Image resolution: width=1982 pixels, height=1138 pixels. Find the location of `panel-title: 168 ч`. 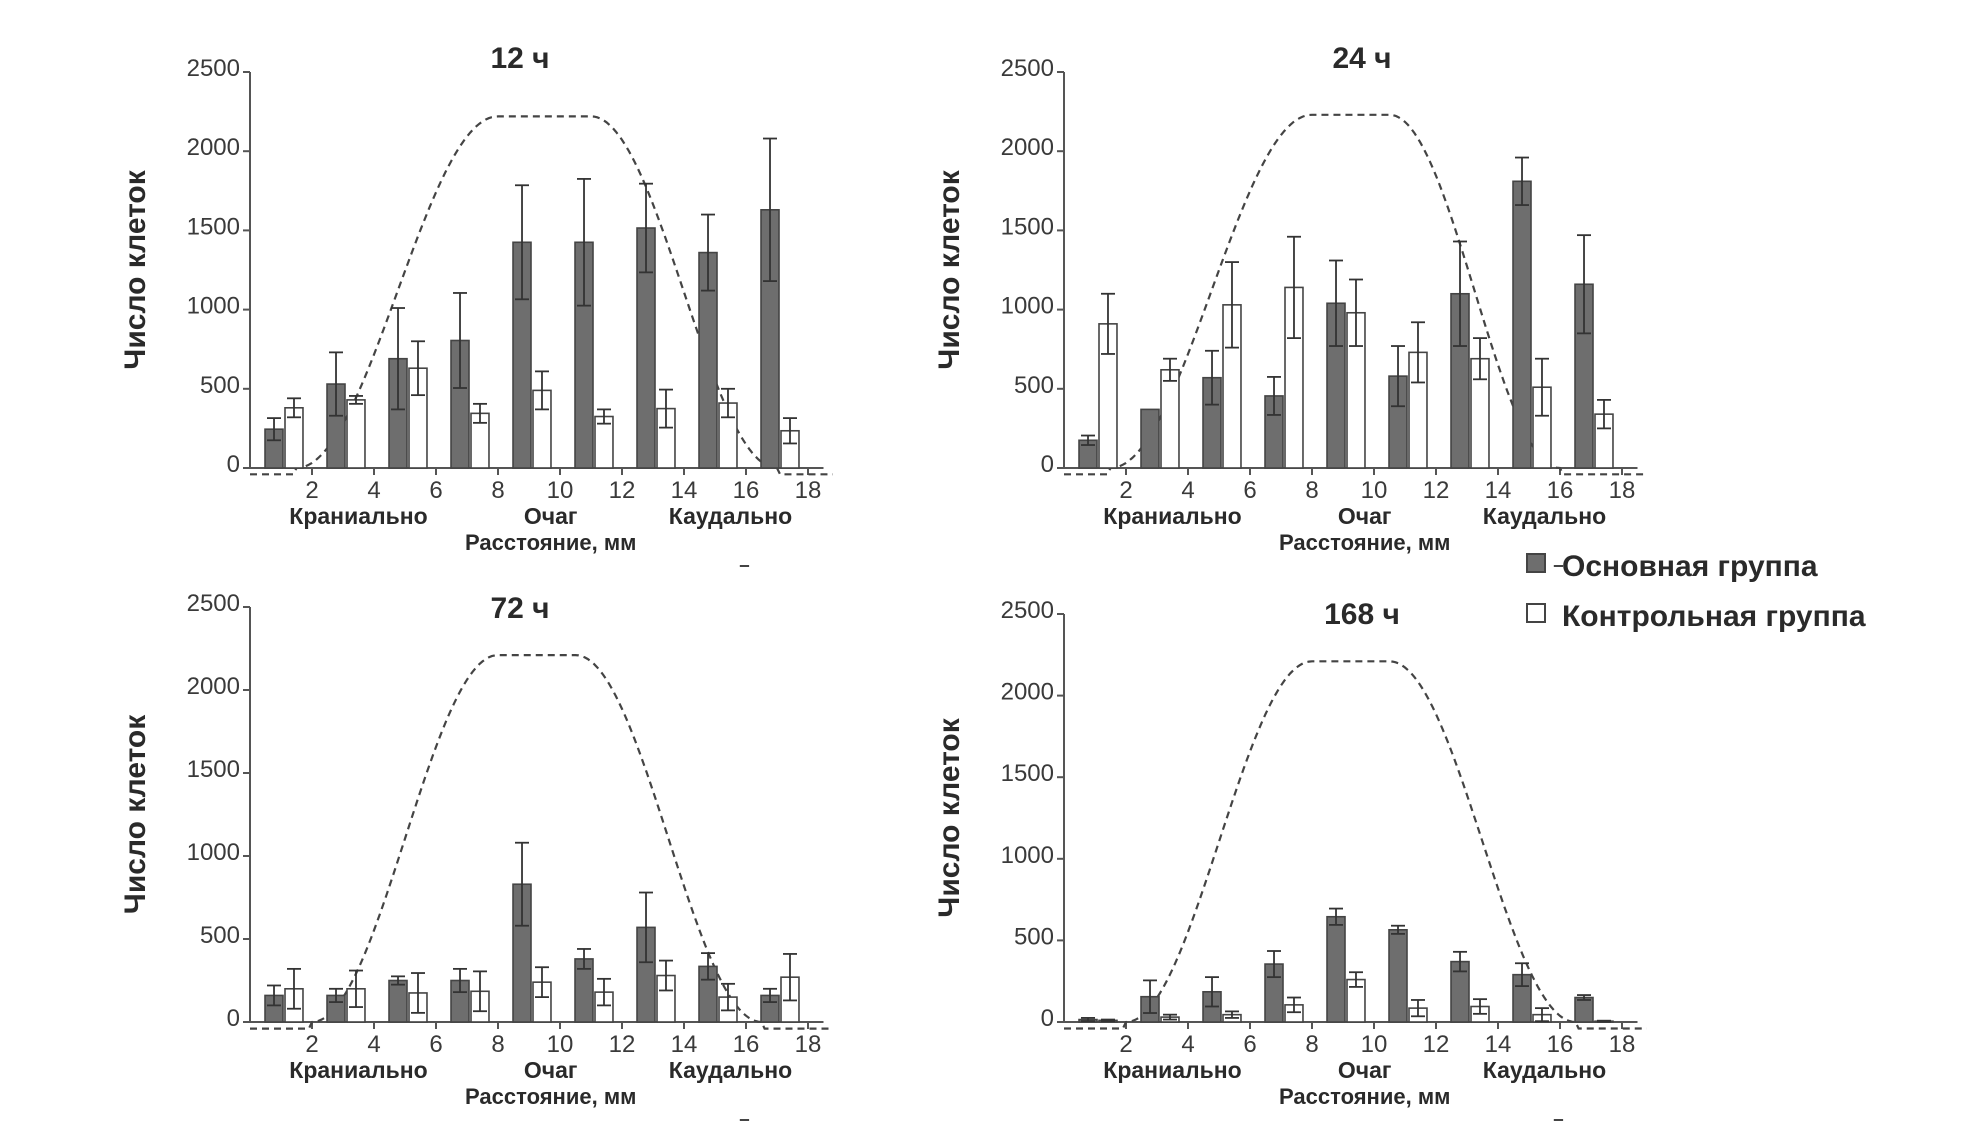

panel-title: 168 ч is located at coordinates (1362, 614).